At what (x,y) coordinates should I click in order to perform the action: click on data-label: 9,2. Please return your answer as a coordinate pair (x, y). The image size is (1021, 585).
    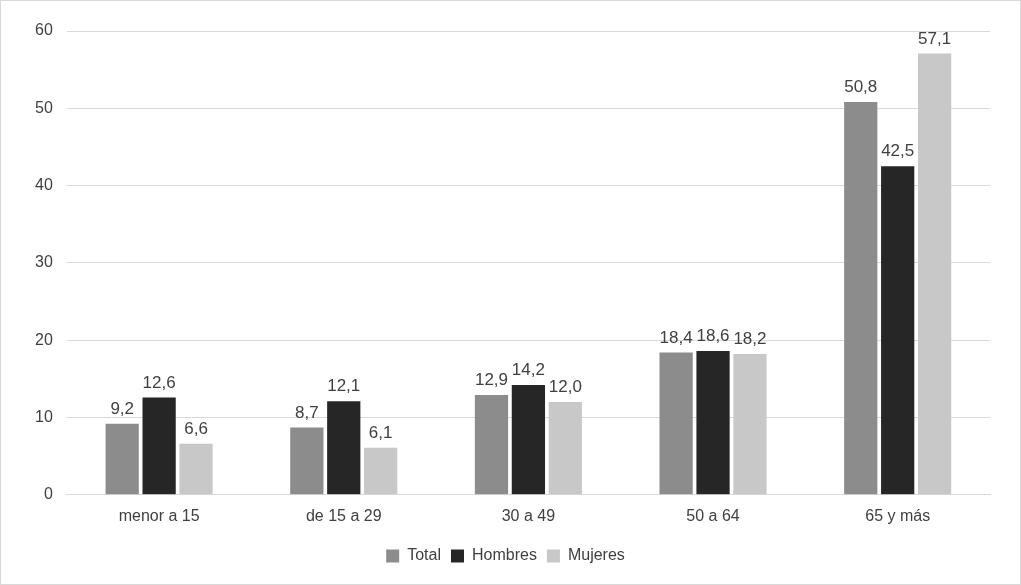
    Looking at the image, I should click on (122, 408).